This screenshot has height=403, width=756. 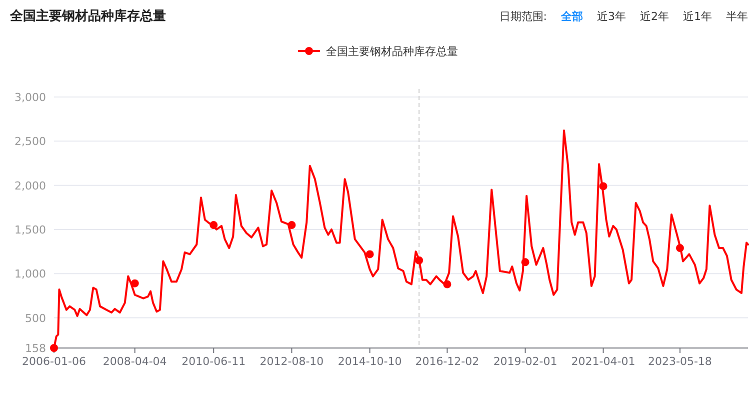 I want to click on x-tick-label: 2021-04-01, so click(x=603, y=361).